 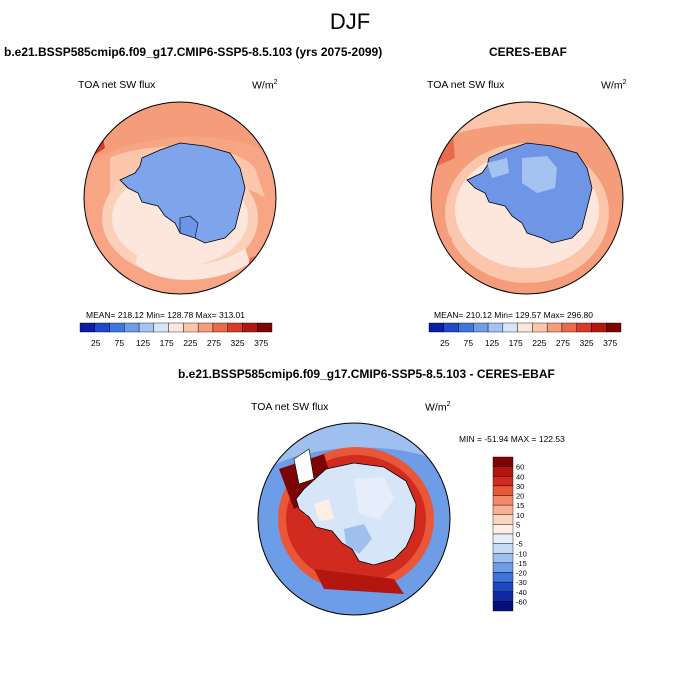 What do you see at coordinates (265, 85) in the screenshot?
I see `panel-1-units: W/m2` at bounding box center [265, 85].